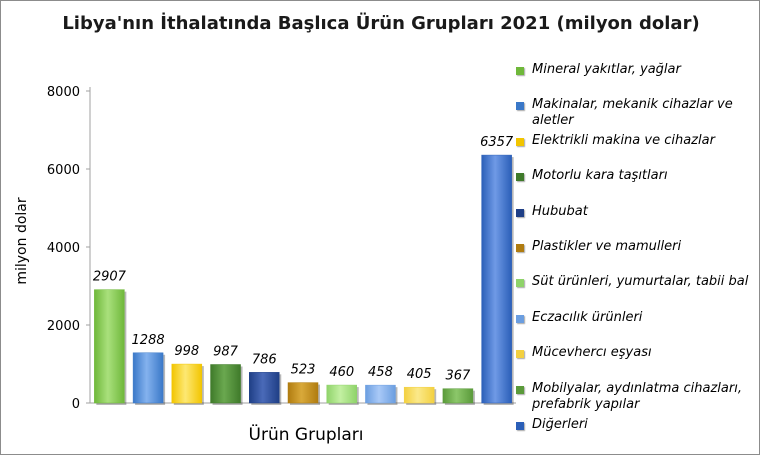  I want to click on legend-label: Mücevhercı eşyası, so click(592, 352).